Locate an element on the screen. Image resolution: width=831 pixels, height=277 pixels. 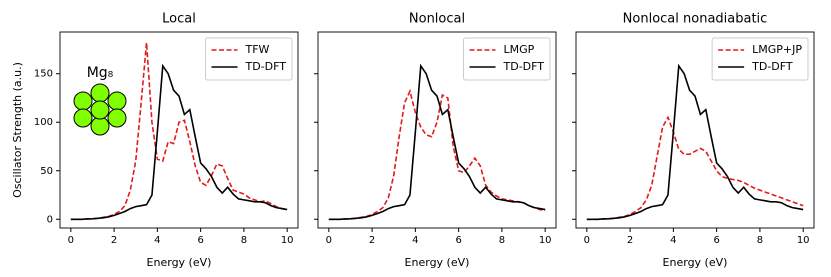
y-tick-label: 100 is located at coordinates (43, 122).